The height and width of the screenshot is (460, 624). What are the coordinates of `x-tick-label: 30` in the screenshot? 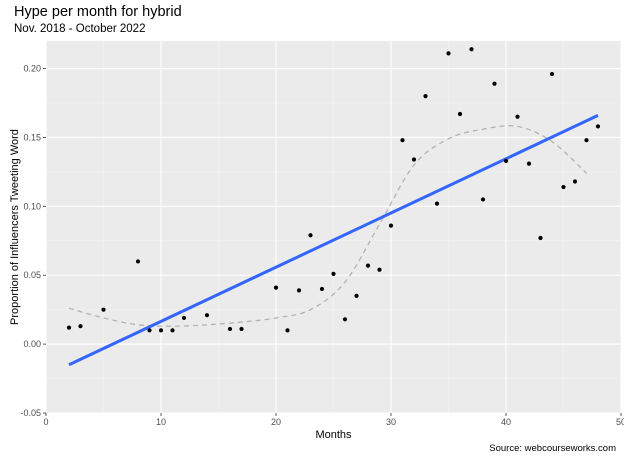 It's located at (391, 422).